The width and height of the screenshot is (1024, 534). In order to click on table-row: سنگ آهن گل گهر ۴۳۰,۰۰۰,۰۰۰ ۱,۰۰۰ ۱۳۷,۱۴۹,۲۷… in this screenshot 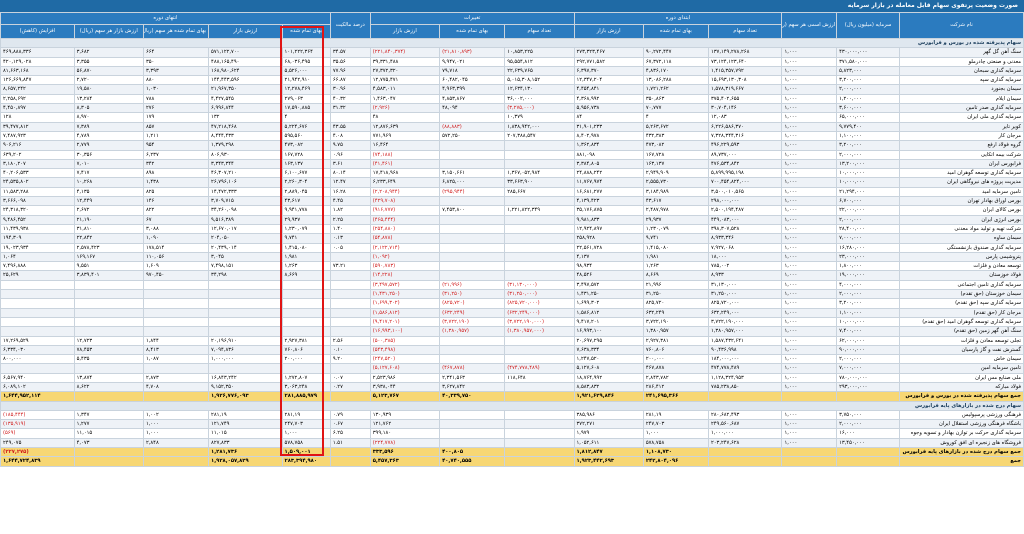, I will do `click(512, 52)`.